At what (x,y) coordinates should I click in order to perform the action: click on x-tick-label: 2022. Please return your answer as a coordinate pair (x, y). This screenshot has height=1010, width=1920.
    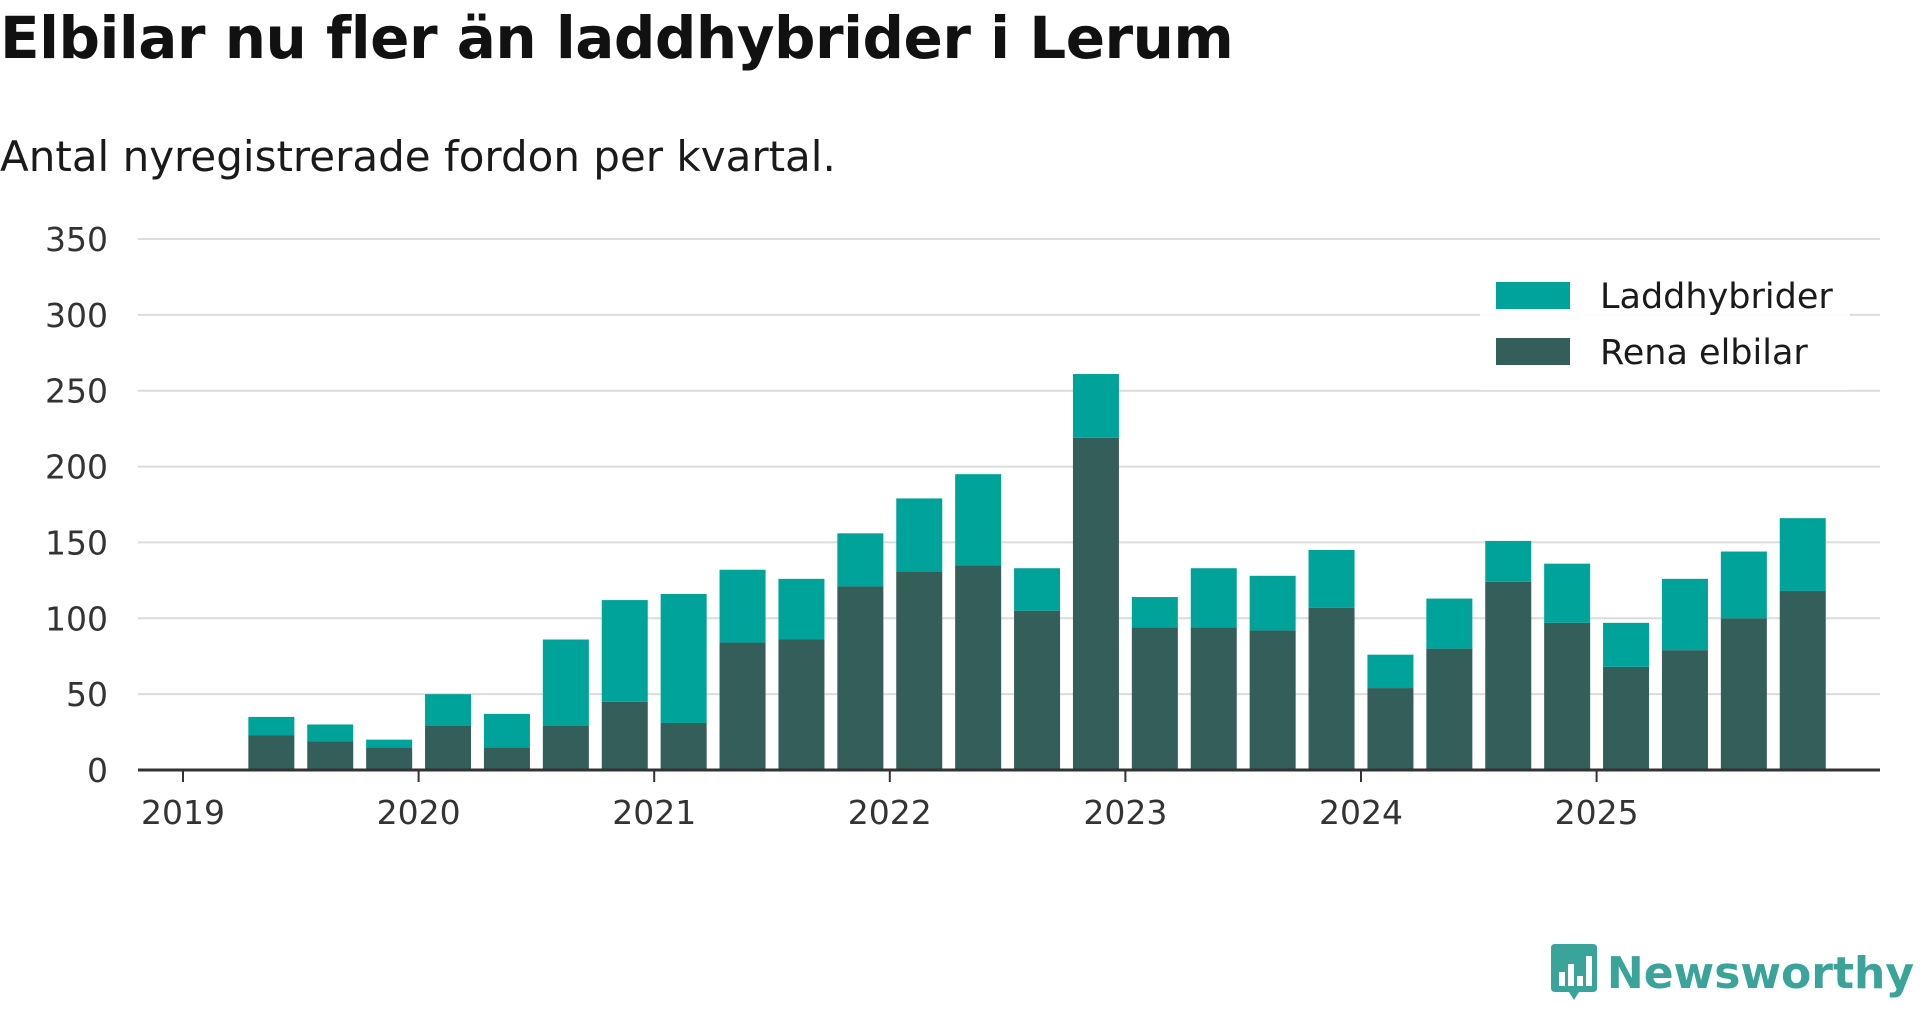
    Looking at the image, I should click on (890, 812).